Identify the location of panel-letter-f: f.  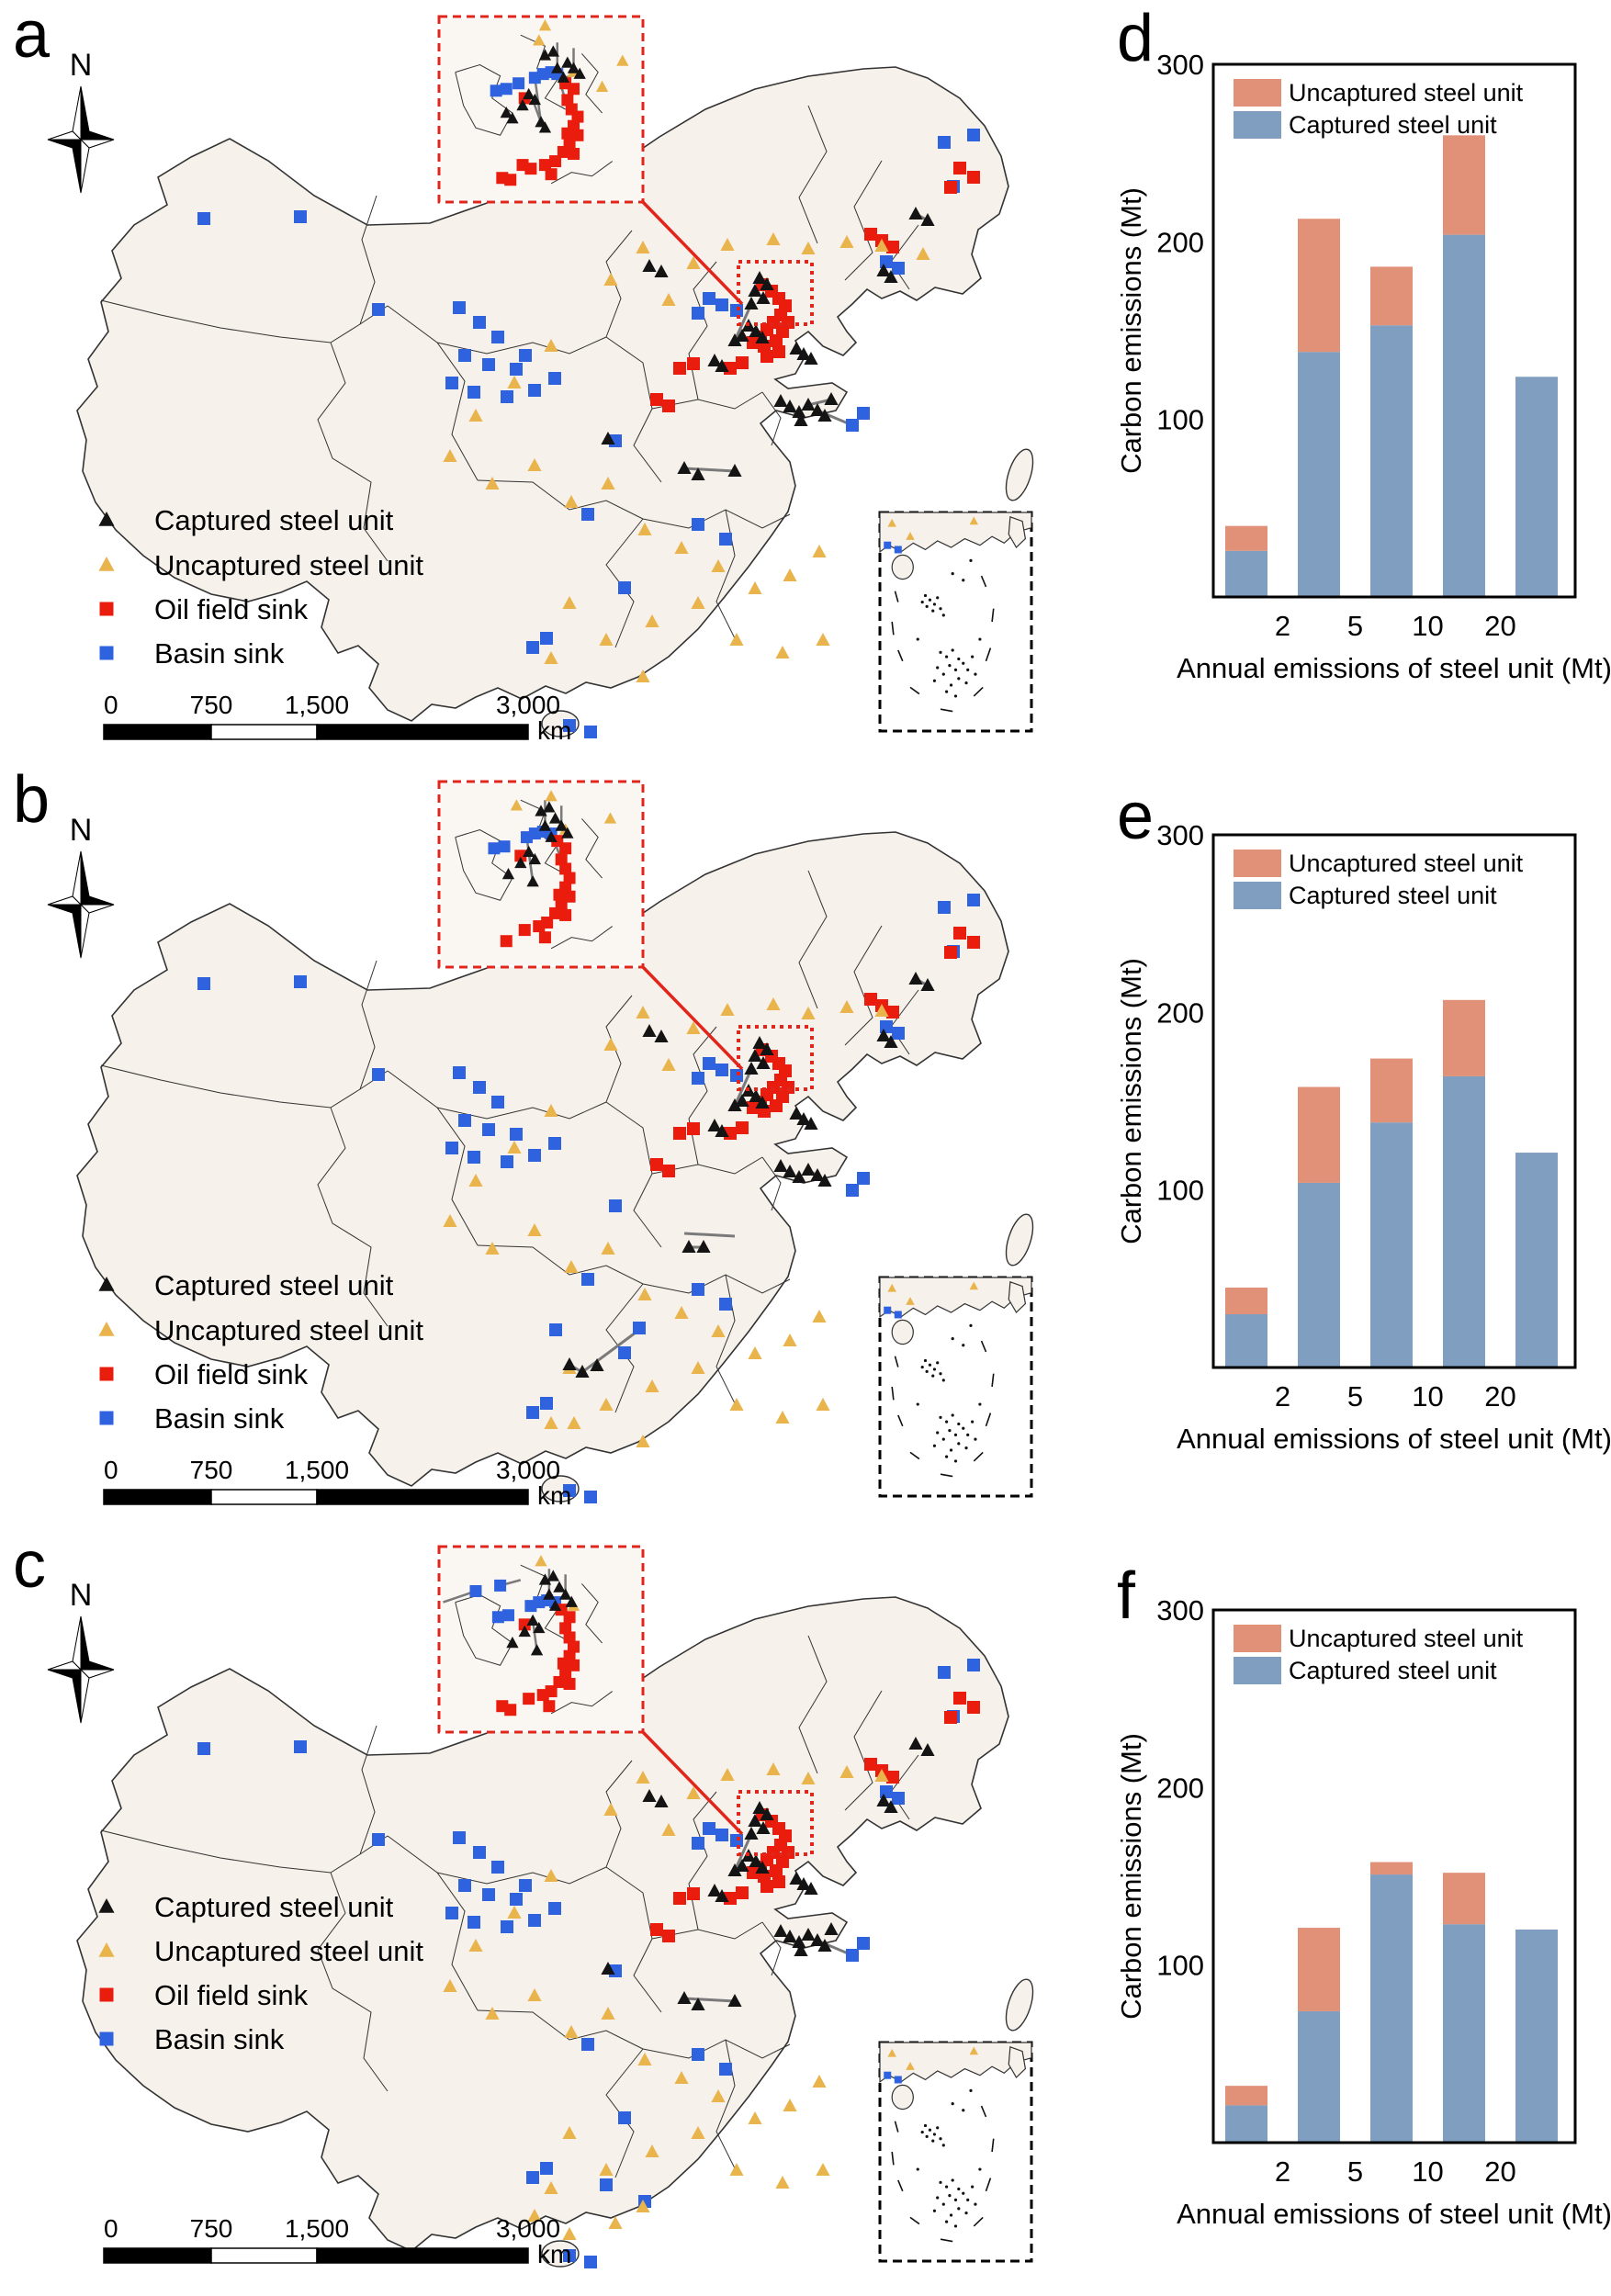
(1126, 1596).